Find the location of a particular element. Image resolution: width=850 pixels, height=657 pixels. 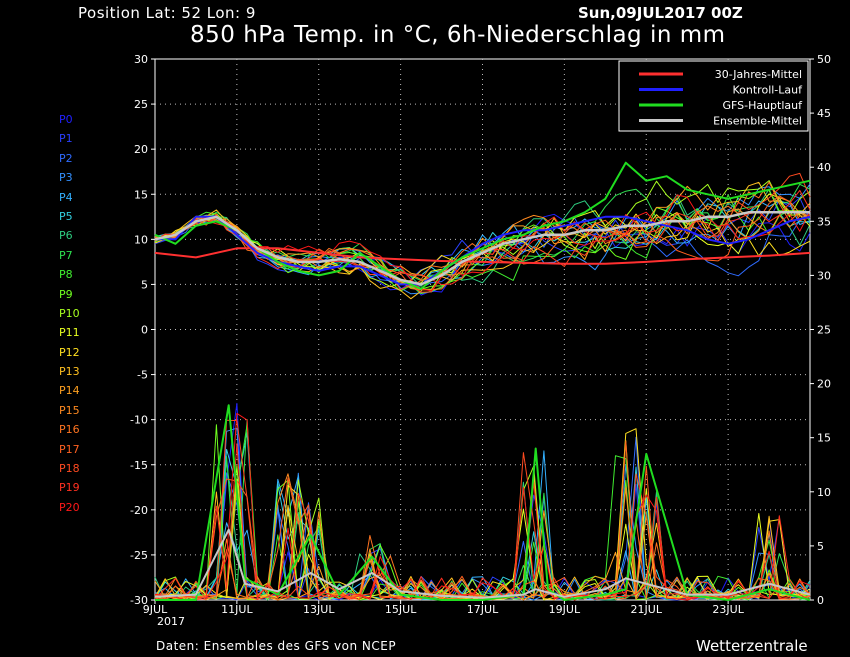

y-left-tick-label: 20 is located at coordinates (141, 149).